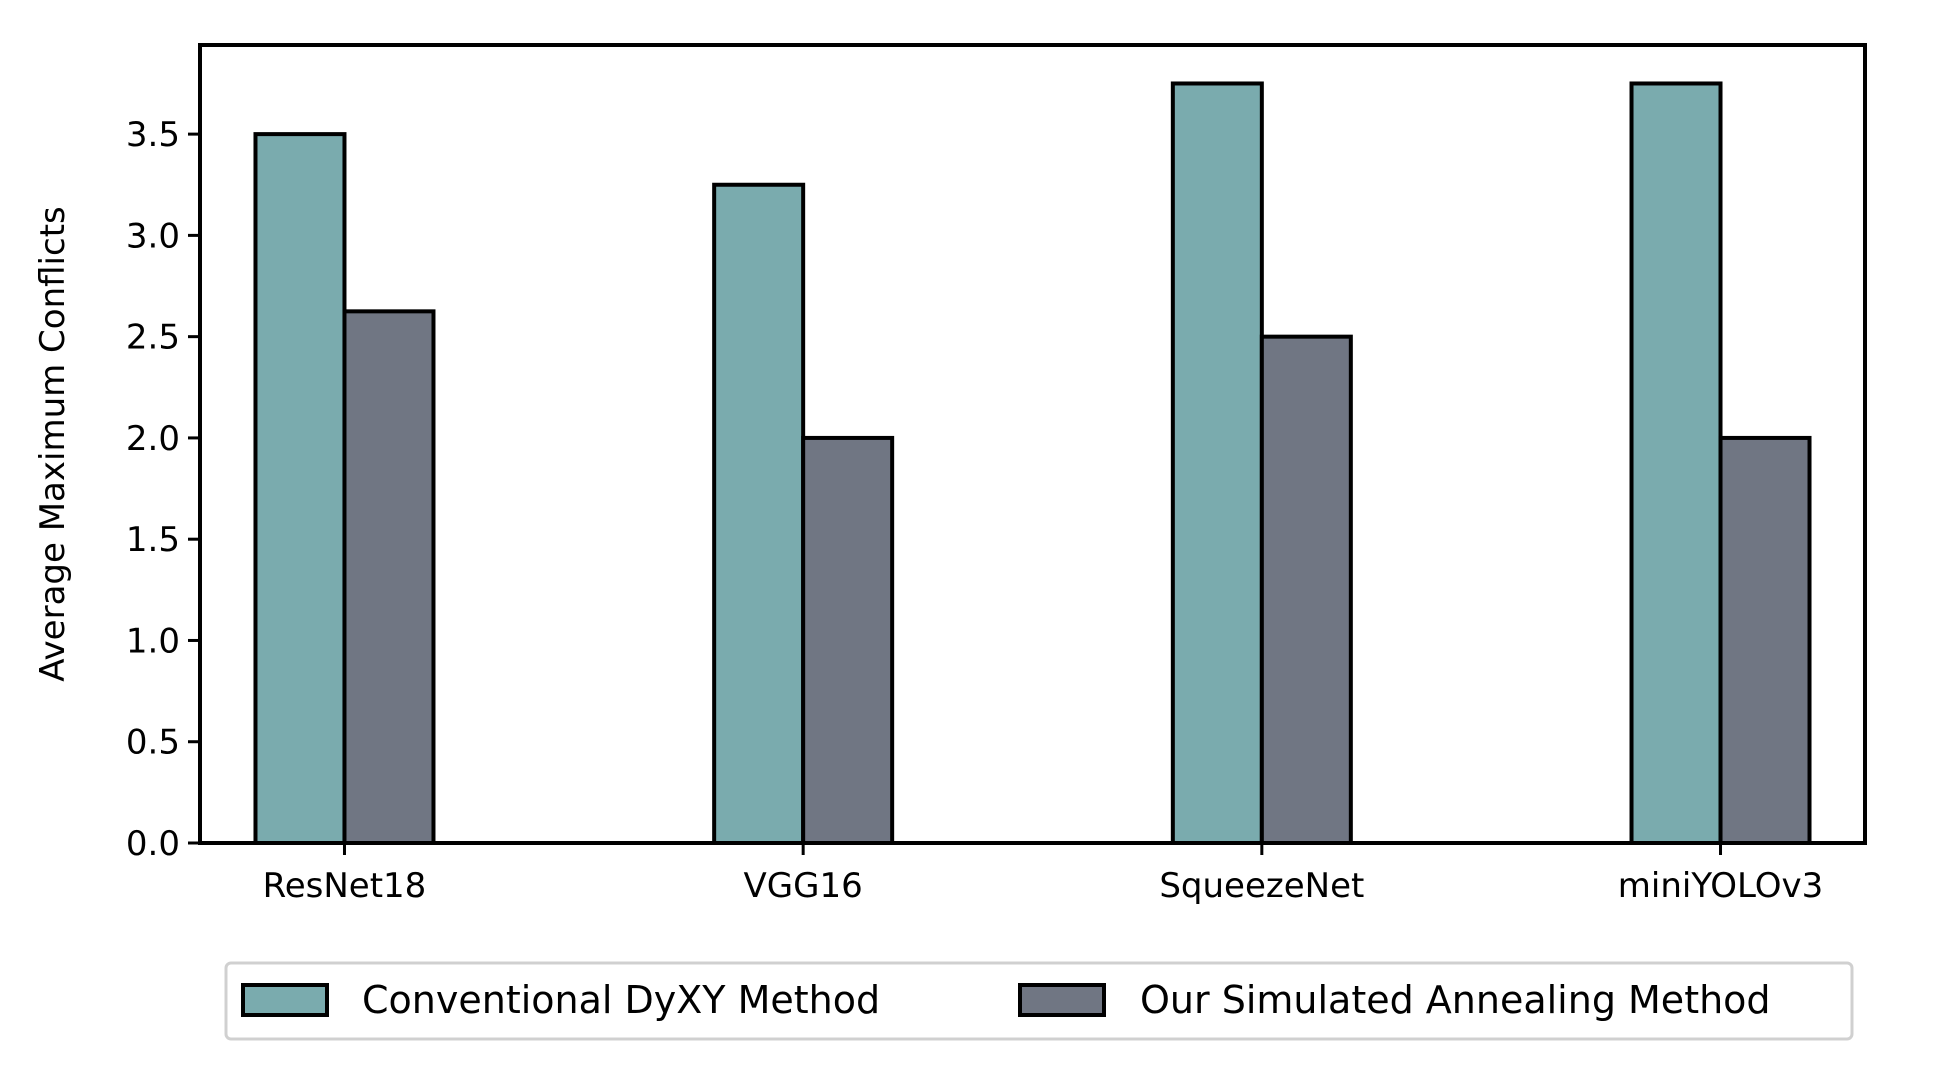  What do you see at coordinates (621, 1000) in the screenshot?
I see `legend-label-conventional: Conventional DyXY Method` at bounding box center [621, 1000].